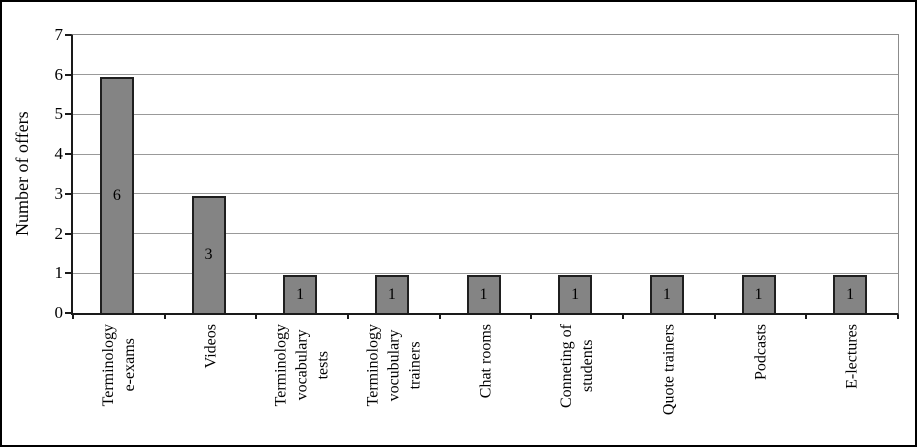 This screenshot has height=447, width=917. I want to click on y-tick-label: 1, so click(59, 273).